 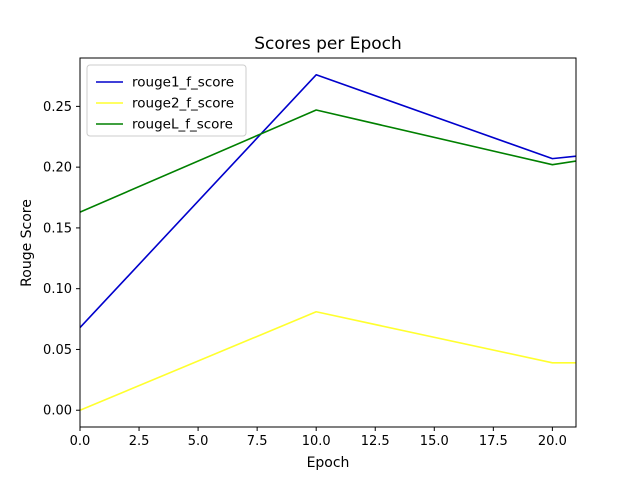 What do you see at coordinates (57, 168) in the screenshot?
I see `y-tick-label: 0.20` at bounding box center [57, 168].